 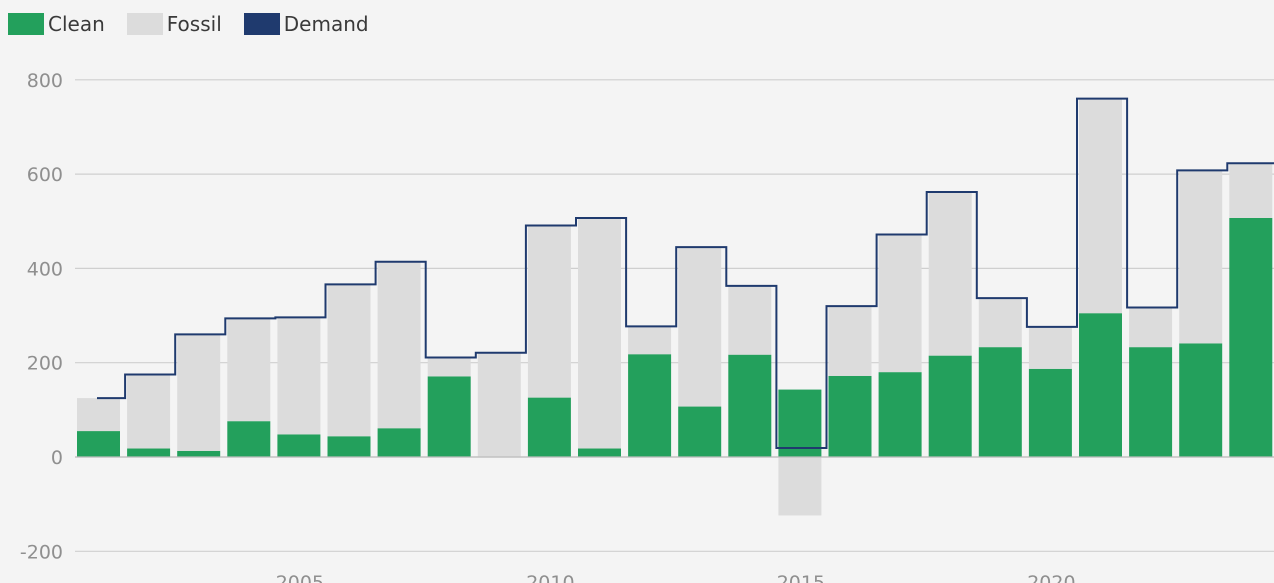 I want to click on bar-fossil-2003, so click(x=199, y=392).